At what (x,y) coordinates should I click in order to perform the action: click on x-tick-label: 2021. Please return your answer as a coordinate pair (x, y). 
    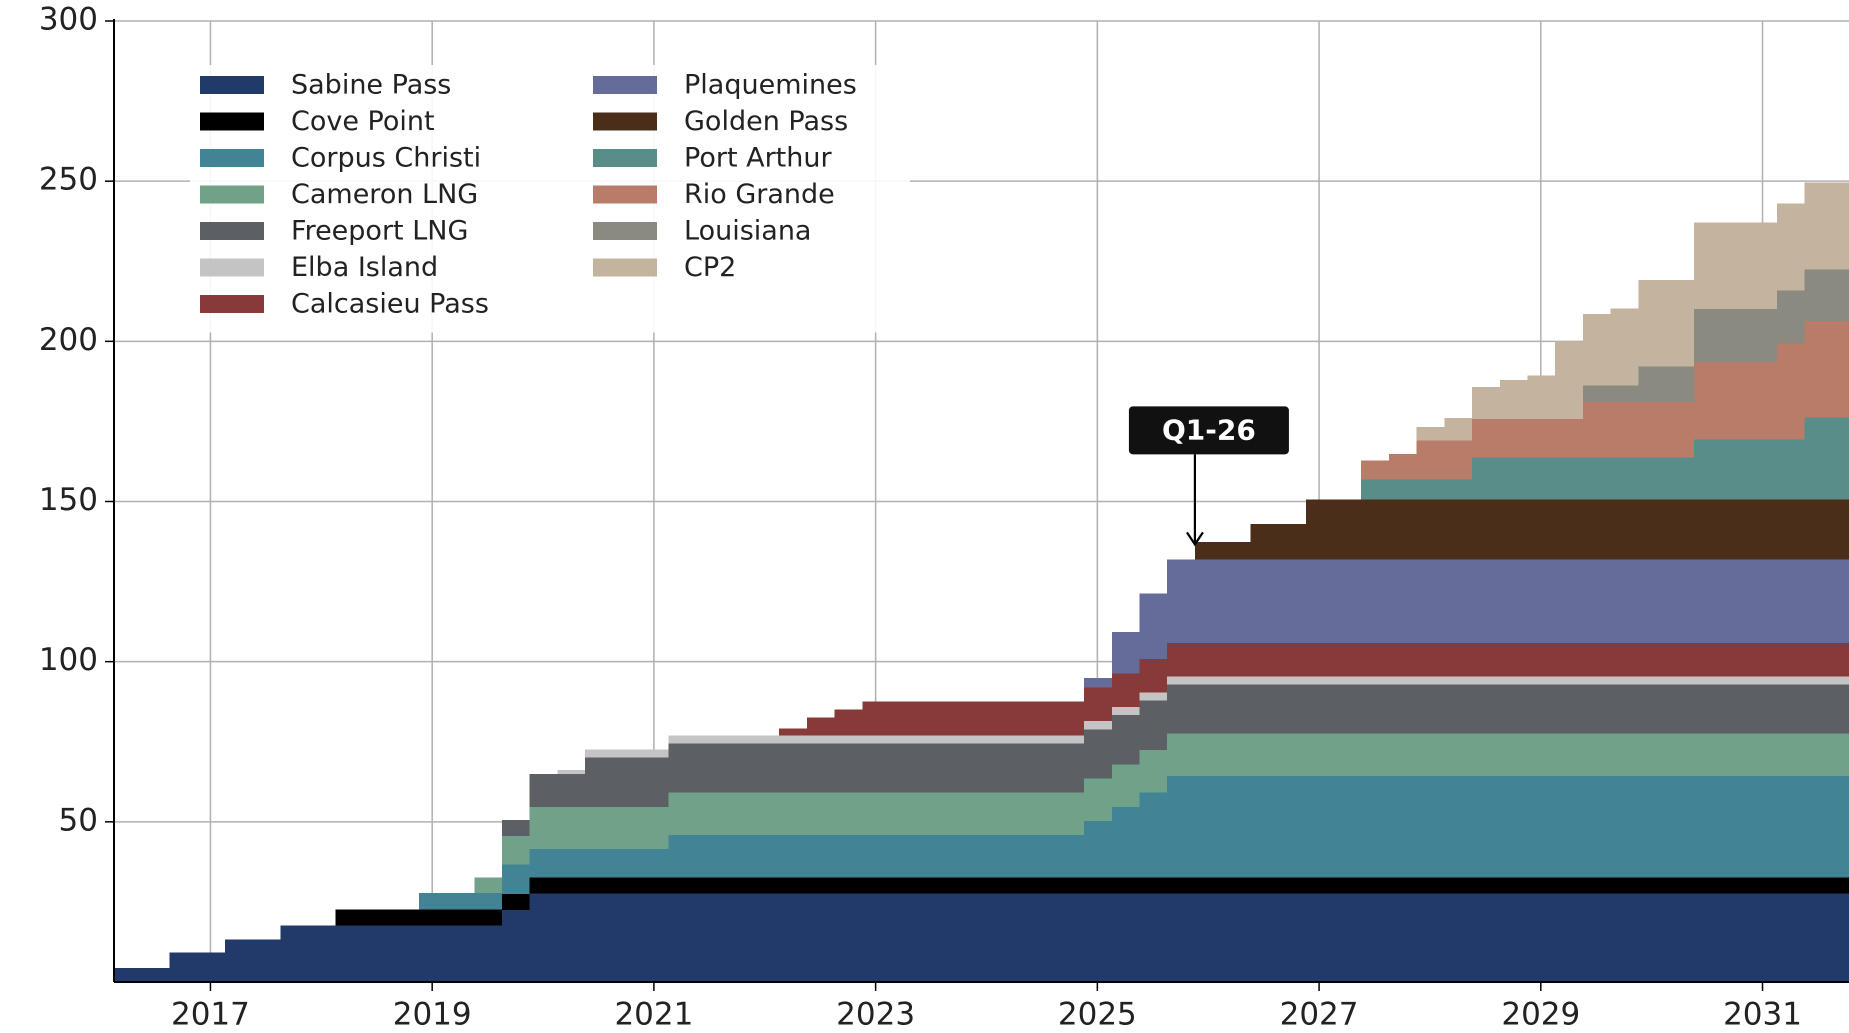
    Looking at the image, I should click on (653, 1015).